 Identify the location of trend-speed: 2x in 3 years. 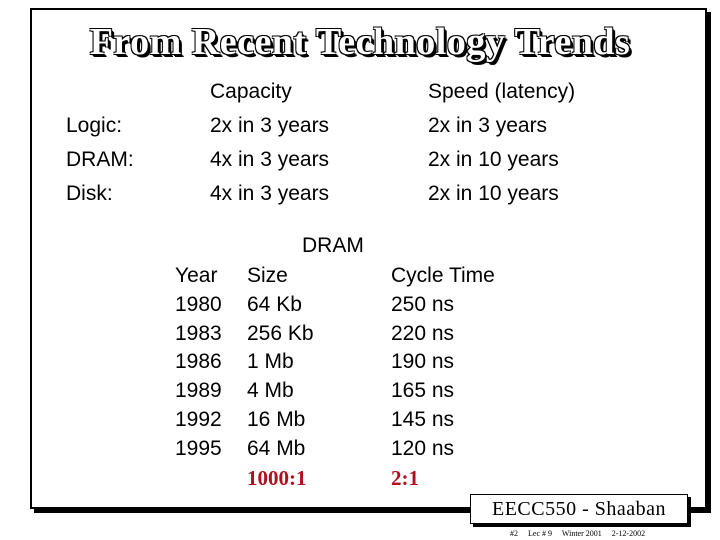
(488, 125).